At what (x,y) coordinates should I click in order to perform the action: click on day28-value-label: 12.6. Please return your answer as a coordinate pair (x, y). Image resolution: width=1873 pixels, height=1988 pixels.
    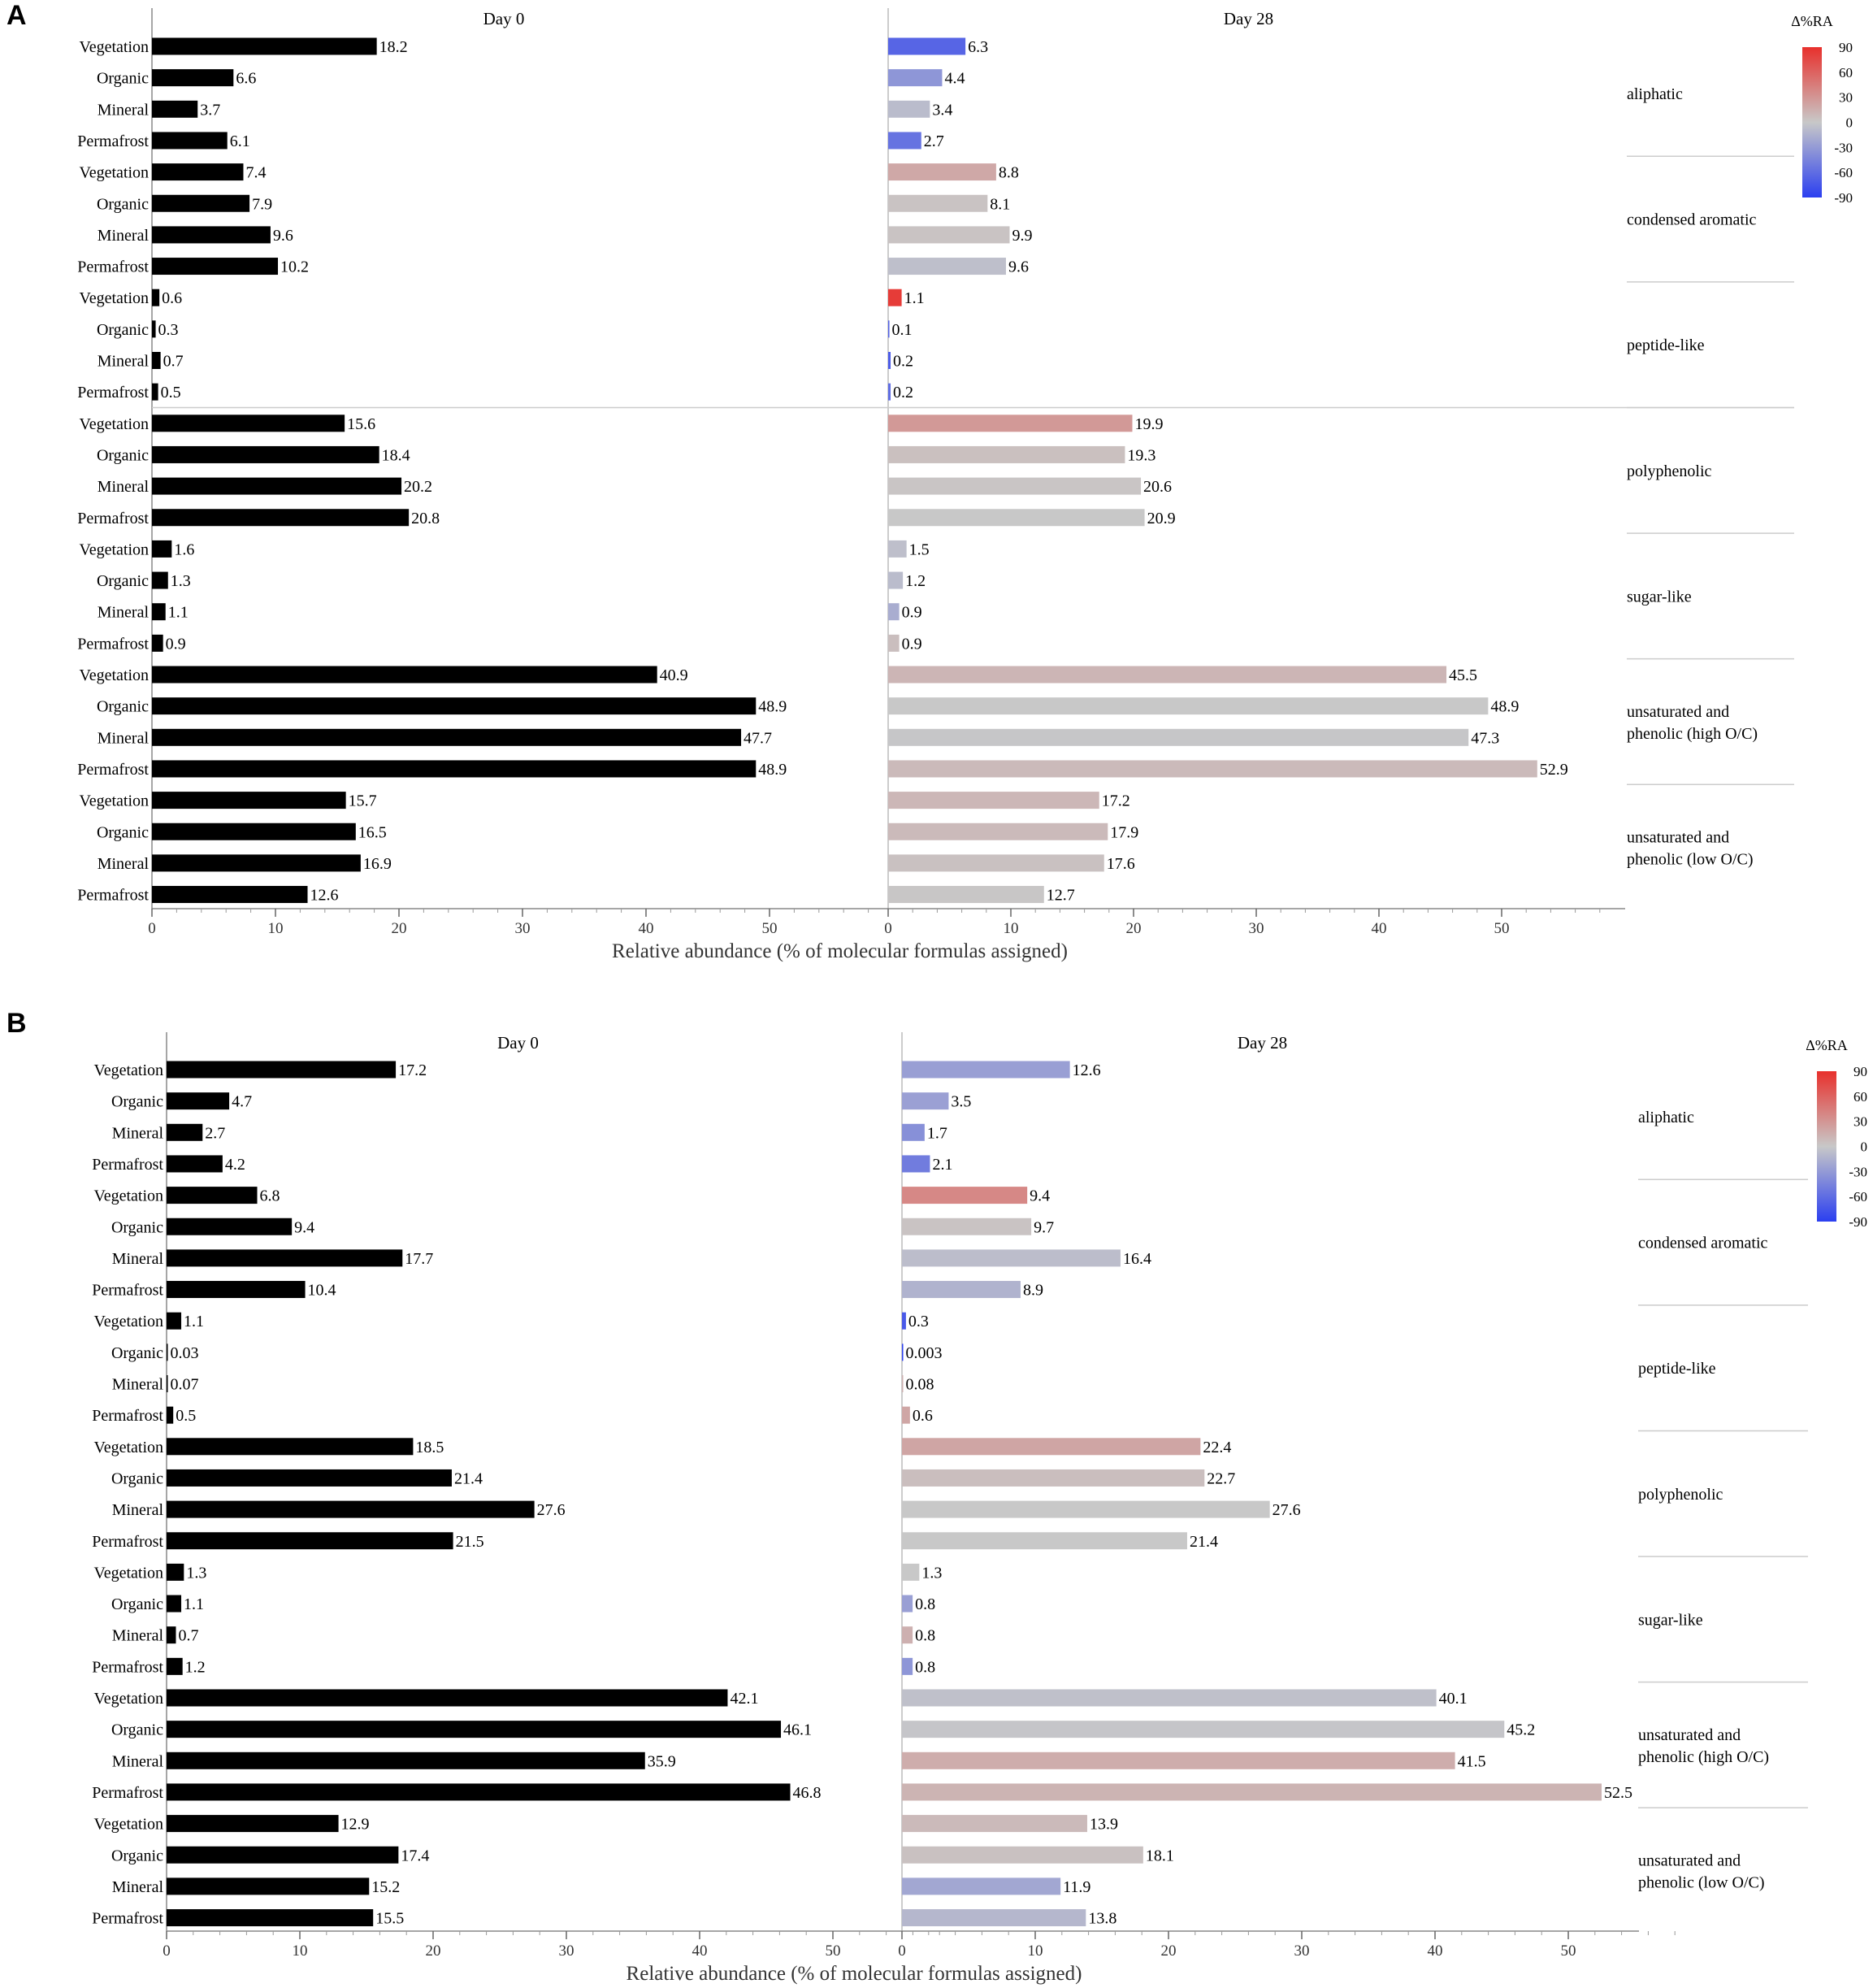
    Looking at the image, I should click on (1087, 1070).